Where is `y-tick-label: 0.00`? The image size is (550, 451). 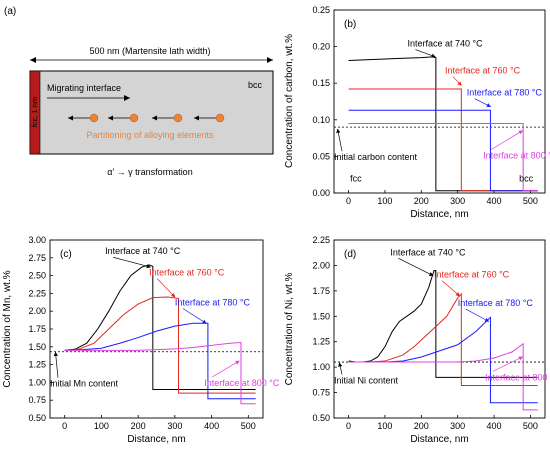
y-tick-label: 0.00 is located at coordinates (321, 193).